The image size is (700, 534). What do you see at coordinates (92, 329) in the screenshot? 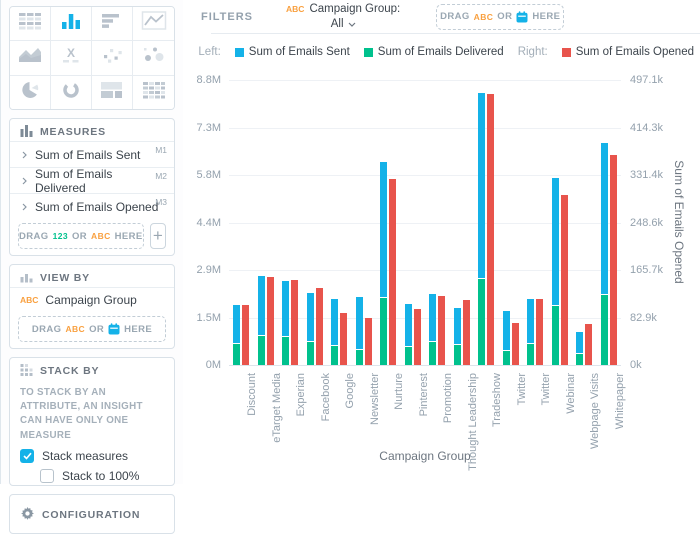
I see `view-by-drop-zone: DRAG ABC OR HERE` at bounding box center [92, 329].